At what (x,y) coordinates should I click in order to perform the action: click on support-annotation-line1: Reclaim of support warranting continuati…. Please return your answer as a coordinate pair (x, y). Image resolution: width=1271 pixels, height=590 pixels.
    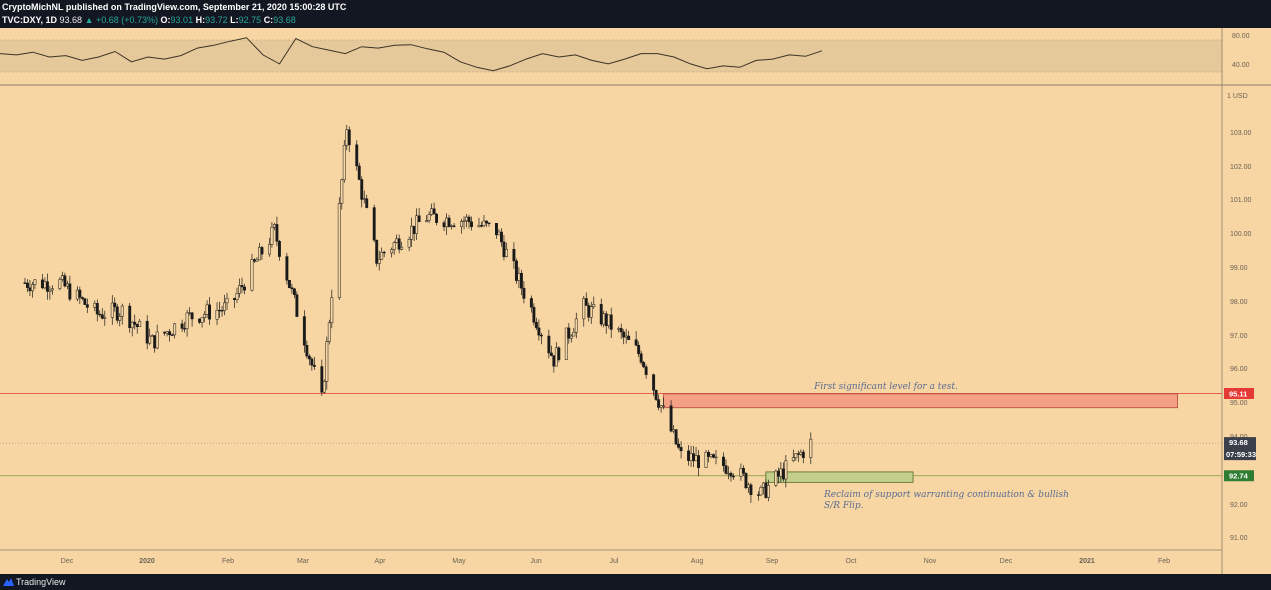
    Looking at the image, I should click on (946, 495).